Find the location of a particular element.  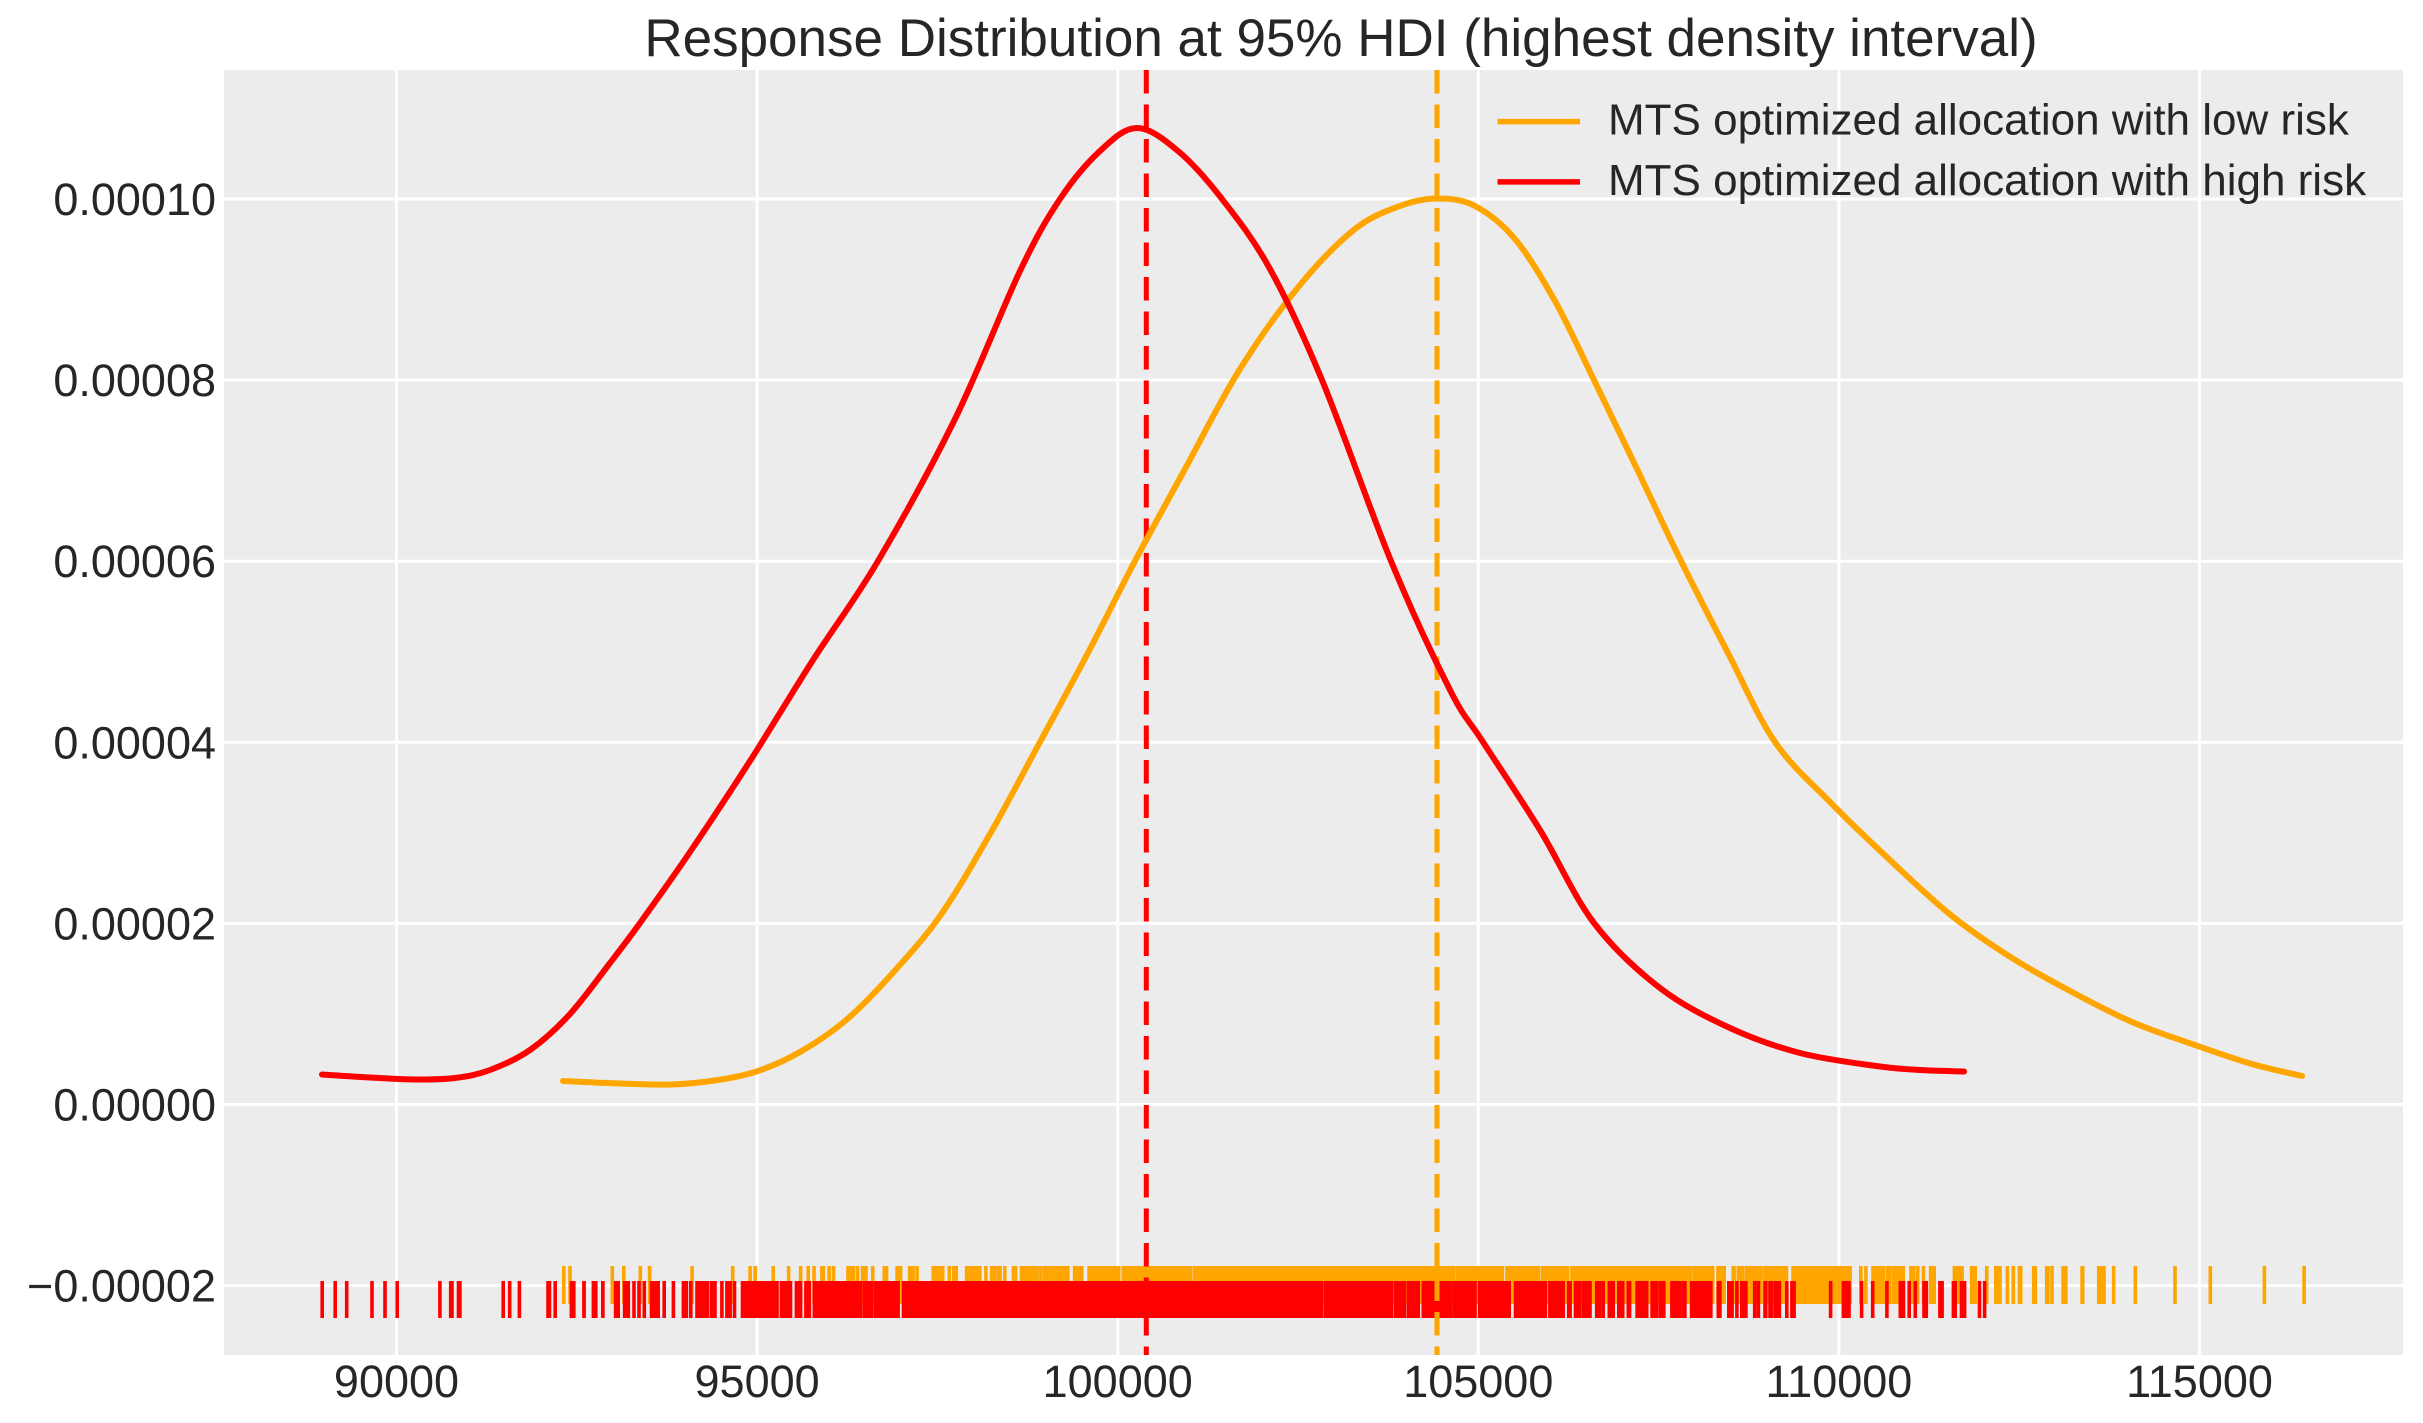

svg-text: 110000 is located at coordinates (1838, 1381).